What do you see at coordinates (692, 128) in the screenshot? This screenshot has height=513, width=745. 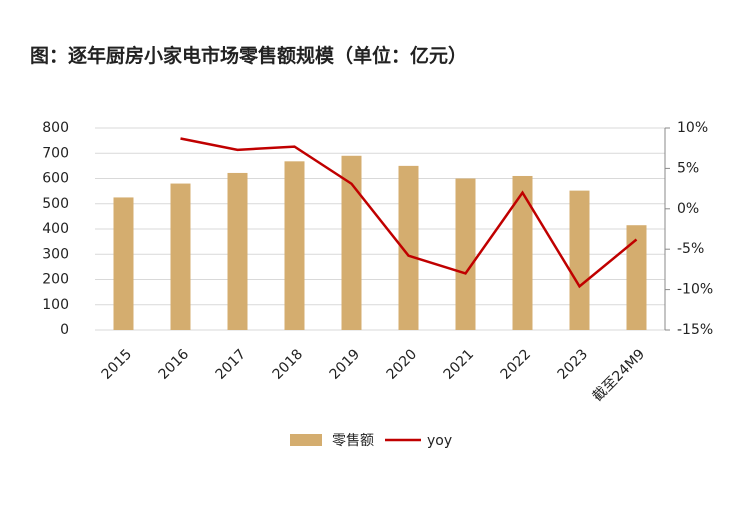 I see `y2-tick-label: 10%` at bounding box center [692, 128].